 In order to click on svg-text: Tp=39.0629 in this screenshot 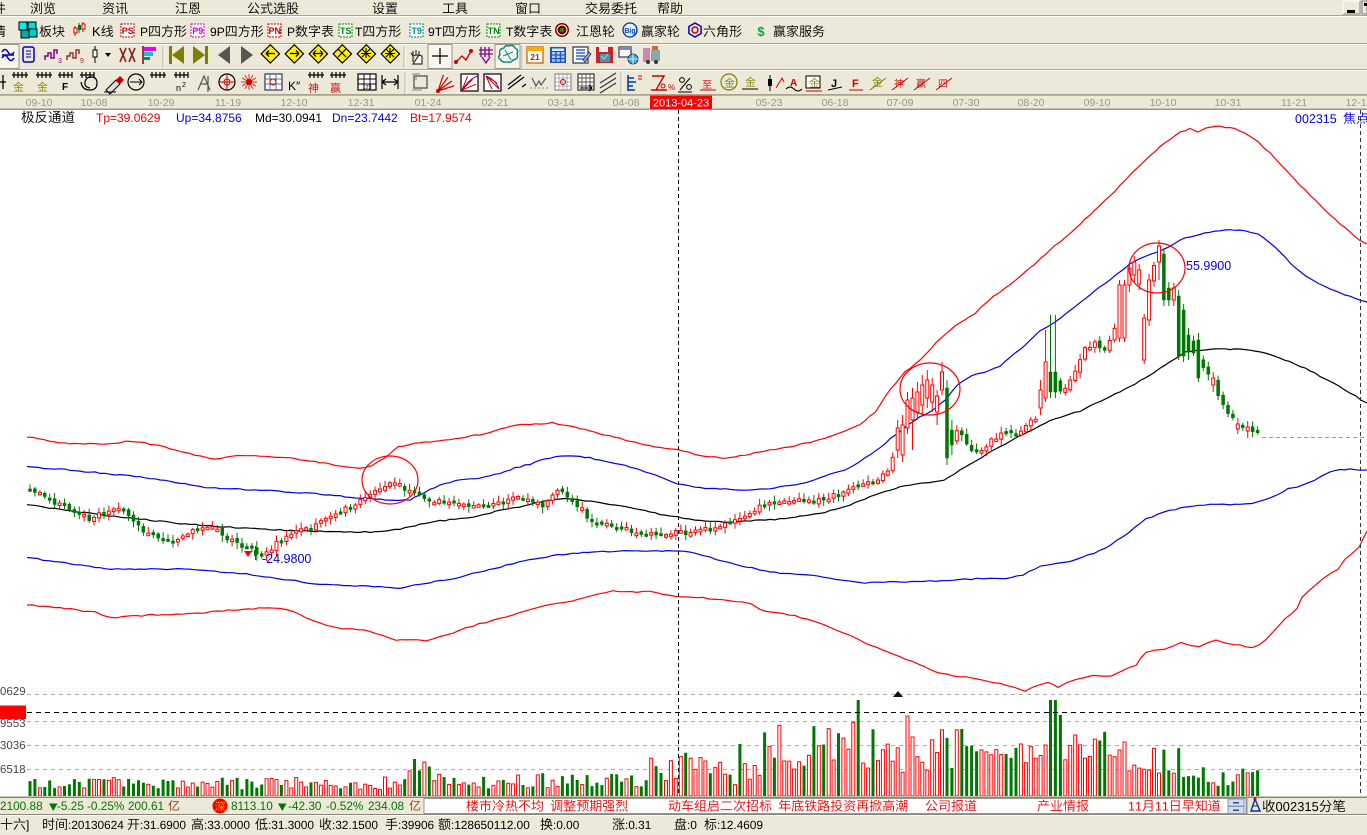, I will do `click(128, 118)`.